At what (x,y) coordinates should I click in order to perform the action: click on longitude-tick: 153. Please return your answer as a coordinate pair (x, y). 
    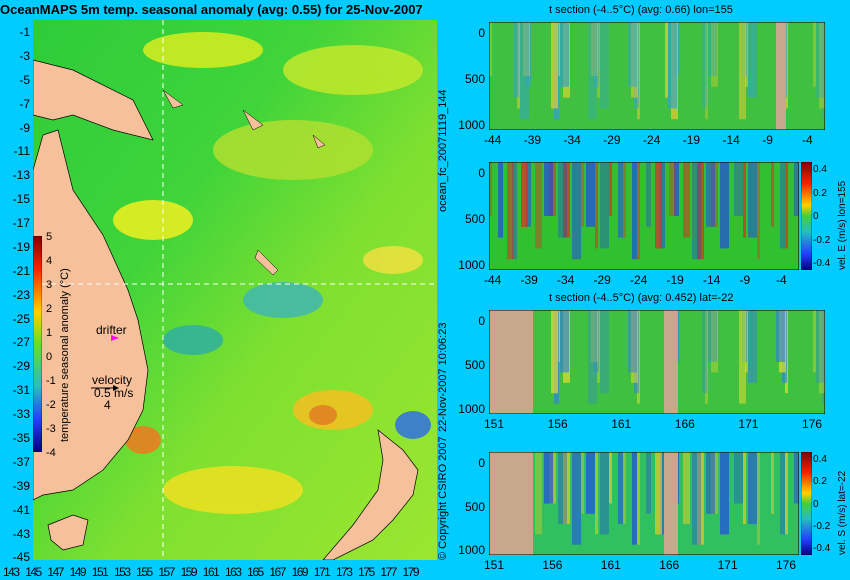
    Looking at the image, I should click on (122, 572).